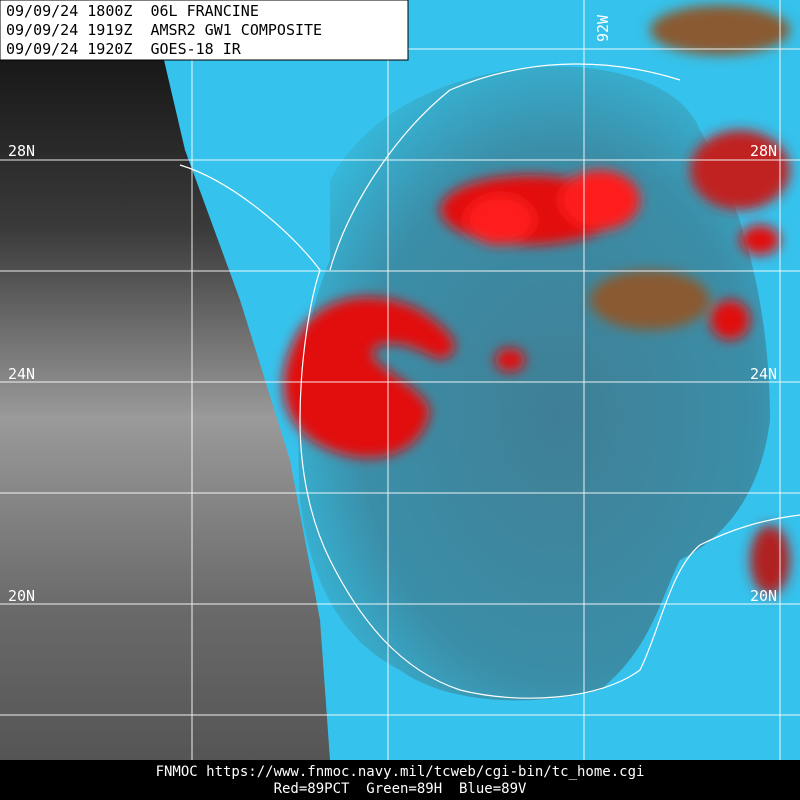 The image size is (800, 800). What do you see at coordinates (132, 11) in the screenshot?
I see `header-line: 09/09/24 1800Z 06L FRANCINE` at bounding box center [132, 11].